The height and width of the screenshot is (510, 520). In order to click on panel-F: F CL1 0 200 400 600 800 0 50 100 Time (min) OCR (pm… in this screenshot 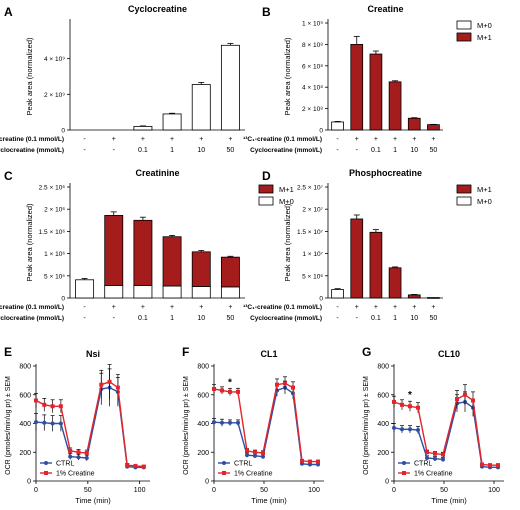, I will do `click(253, 425)`.